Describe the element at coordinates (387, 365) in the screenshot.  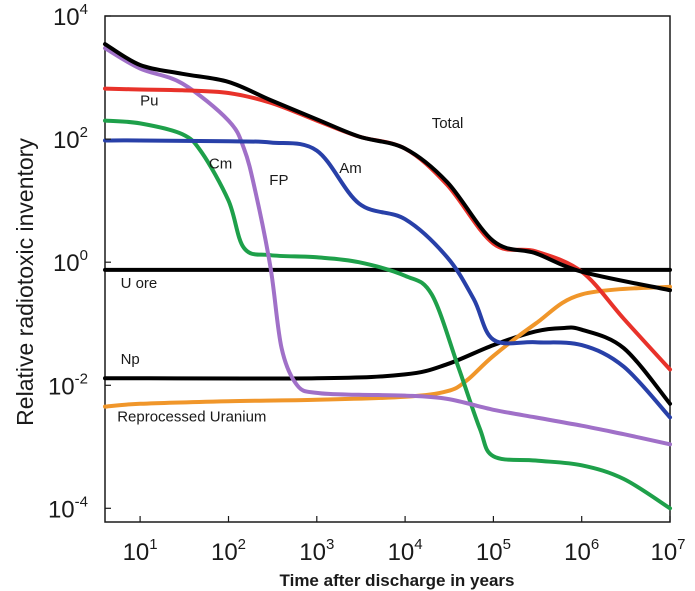
I see `series-line-np` at that location.